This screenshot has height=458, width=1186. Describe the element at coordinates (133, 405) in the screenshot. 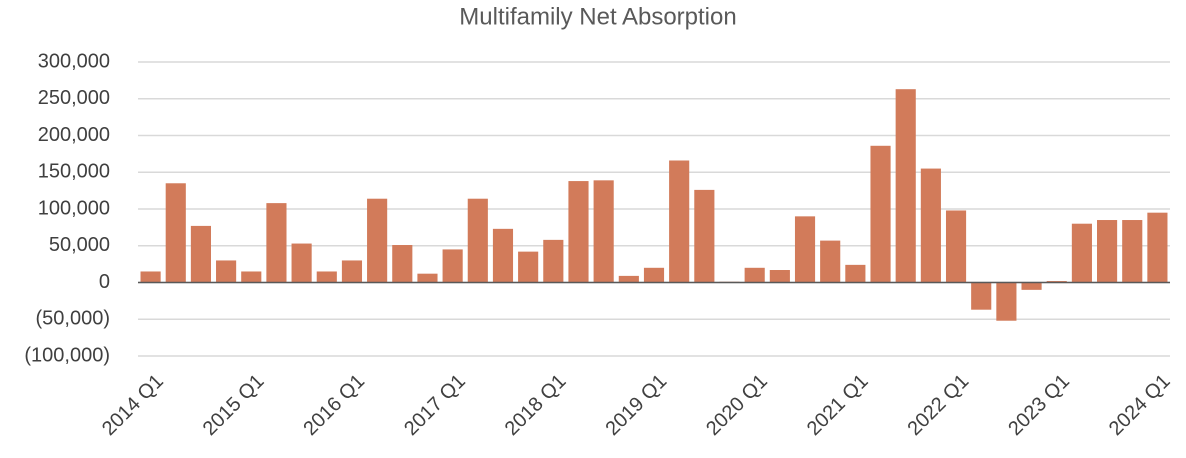

I see `x-tick-label: 2014 Q1` at that location.